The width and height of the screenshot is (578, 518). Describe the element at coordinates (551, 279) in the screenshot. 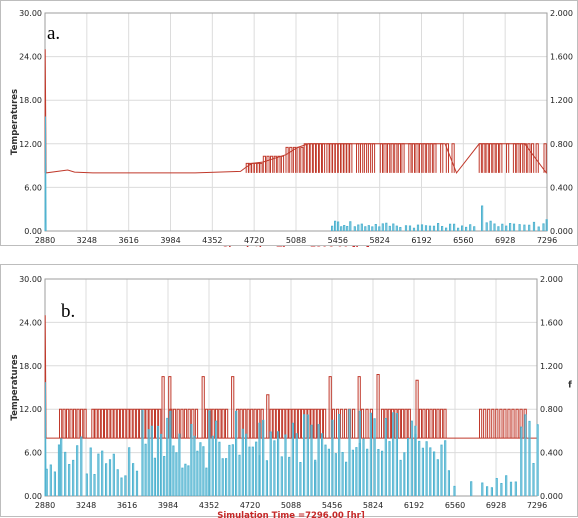

I see `y2-tick-label: 2.000` at that location.